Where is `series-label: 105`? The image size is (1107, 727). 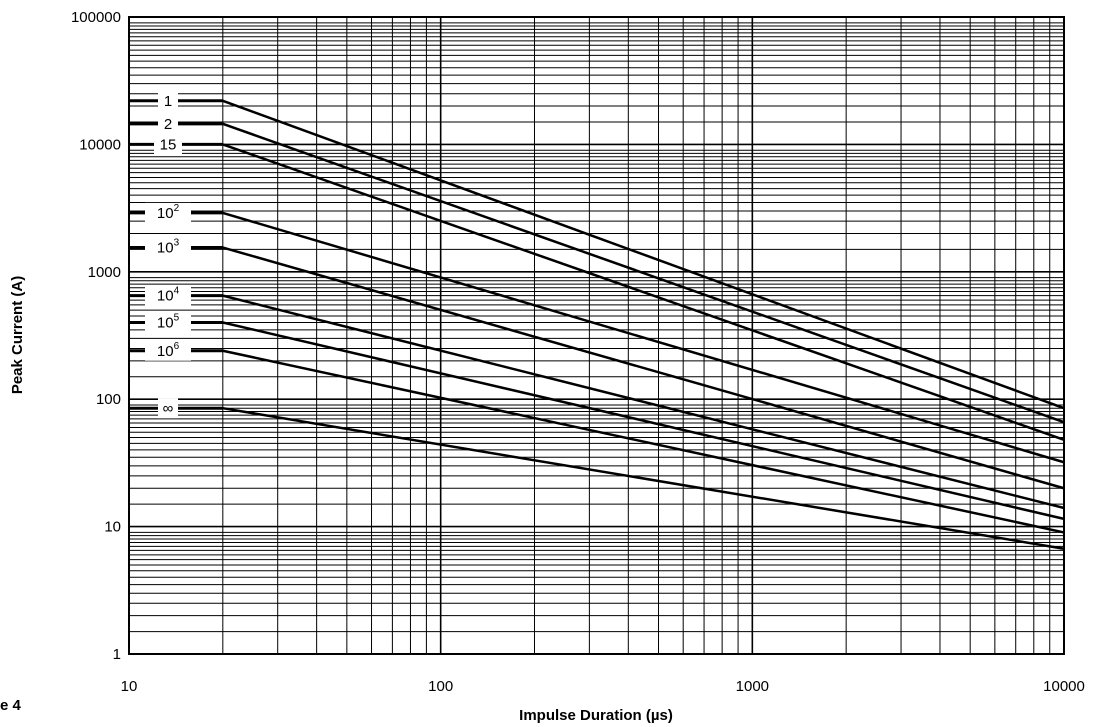 series-label: 105 is located at coordinates (168, 321).